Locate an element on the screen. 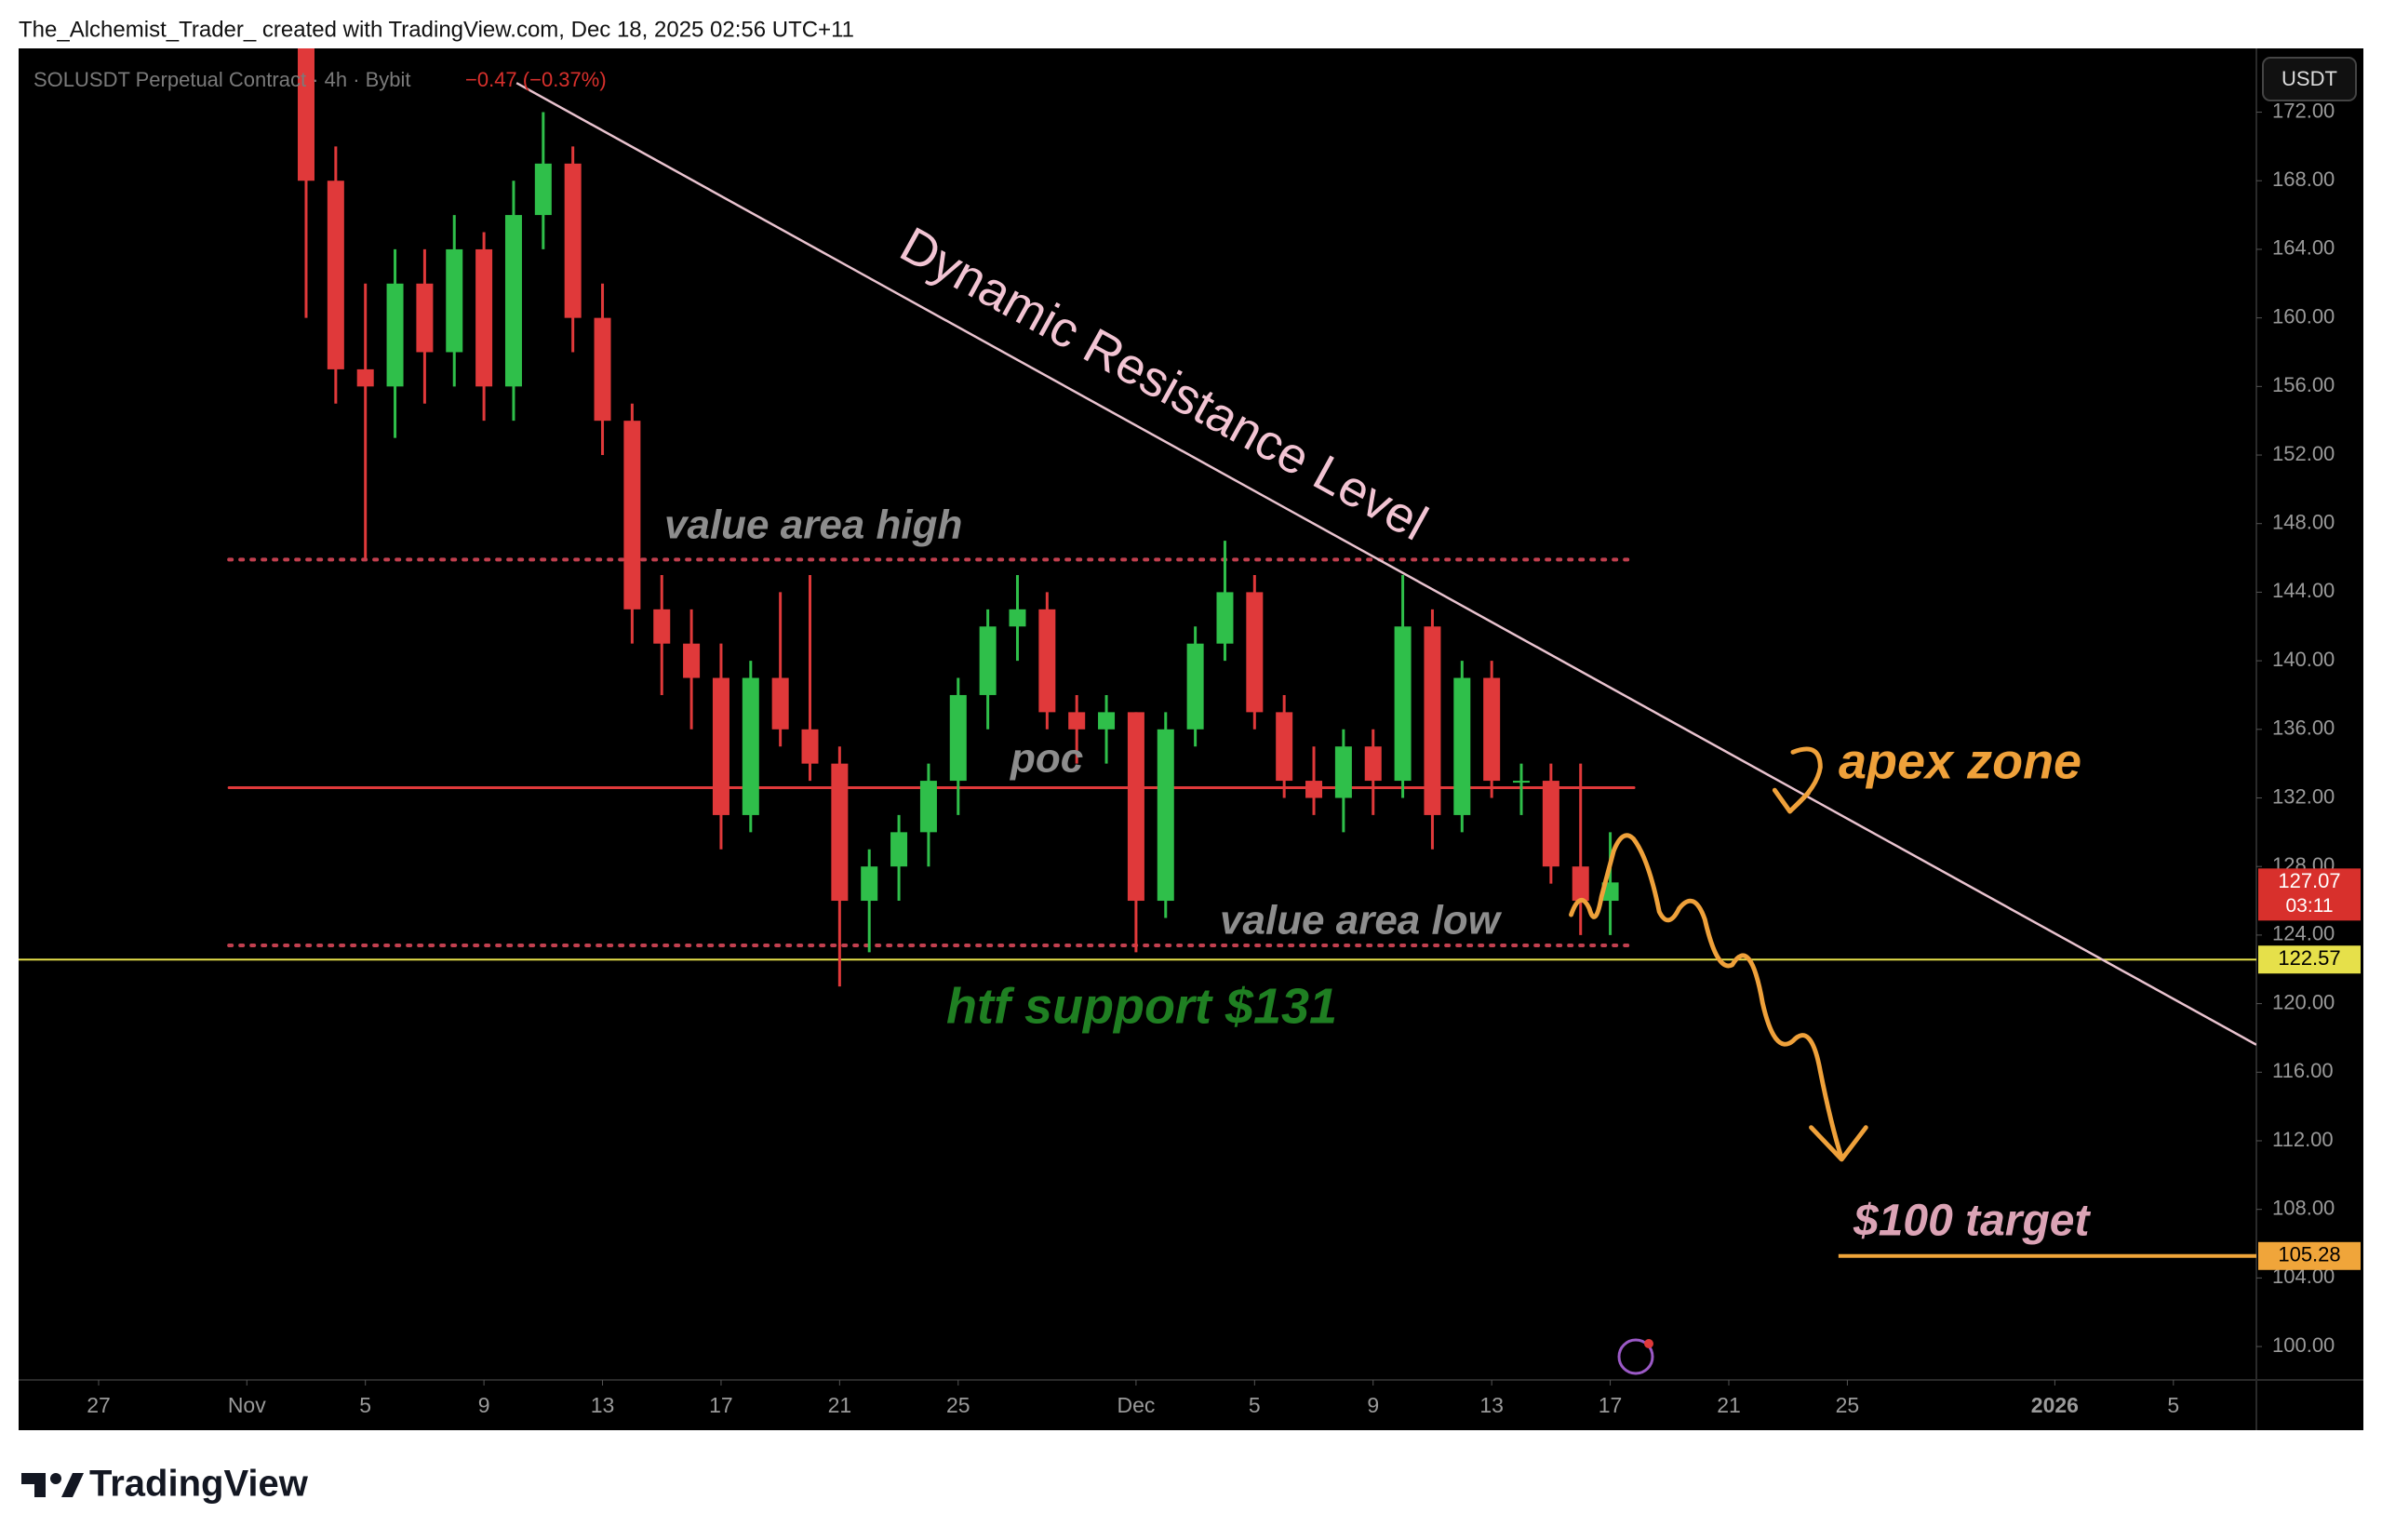 The height and width of the screenshot is (1540, 2382). price-tag-label: 127.07 is located at coordinates (2309, 880).